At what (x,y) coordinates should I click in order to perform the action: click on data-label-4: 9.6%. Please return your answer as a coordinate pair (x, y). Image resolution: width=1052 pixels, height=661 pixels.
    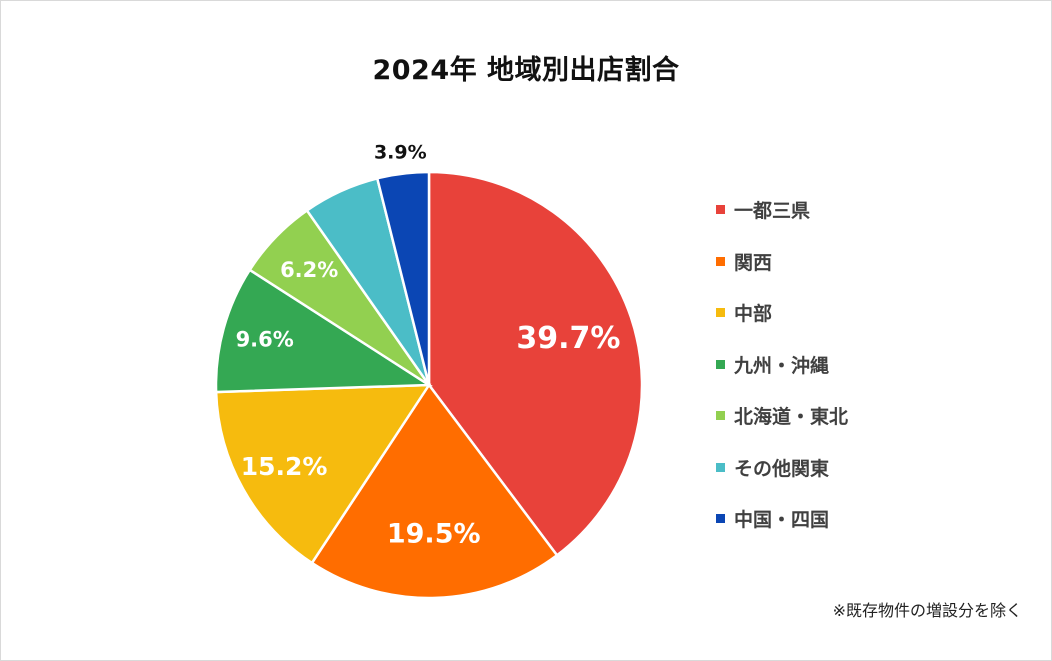
    Looking at the image, I should click on (265, 340).